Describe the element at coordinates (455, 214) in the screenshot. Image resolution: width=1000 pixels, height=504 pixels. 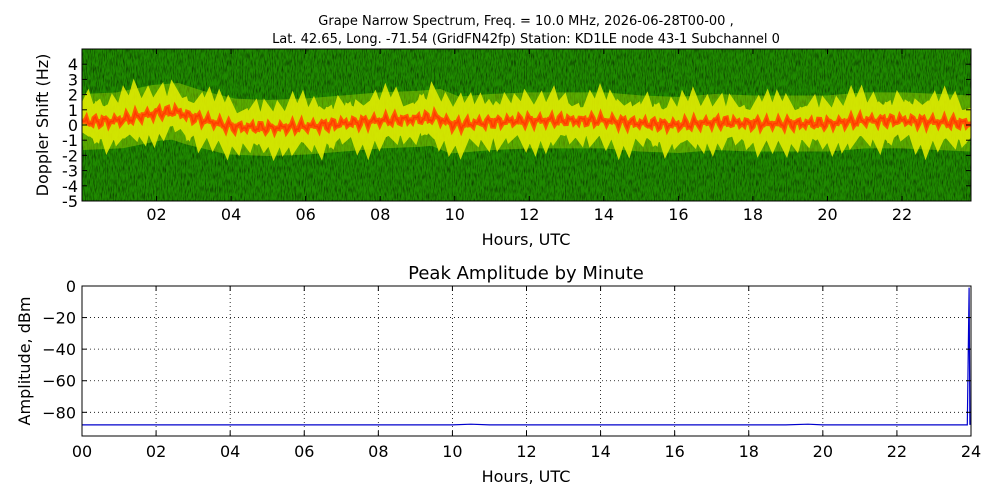
I see `spectrogram-x-tick-label: 10` at that location.